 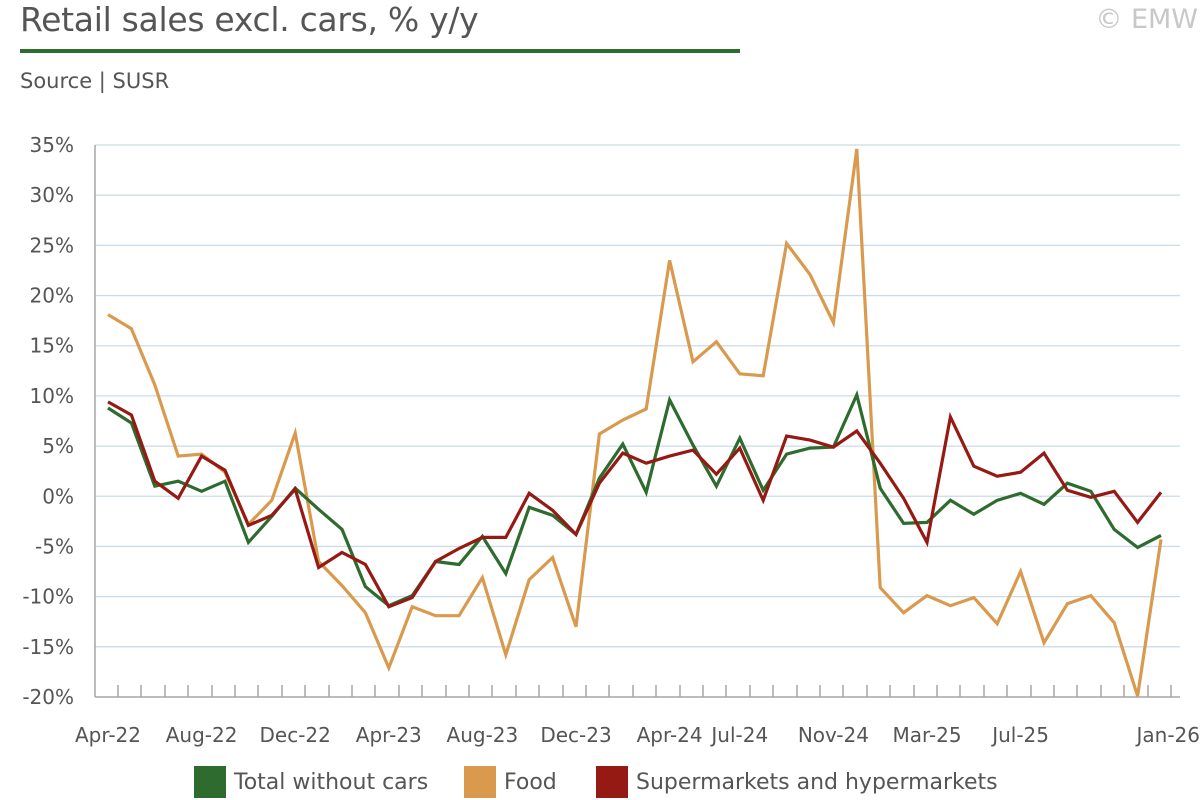 I want to click on legend-swatch-supermarkets, so click(x=612, y=782).